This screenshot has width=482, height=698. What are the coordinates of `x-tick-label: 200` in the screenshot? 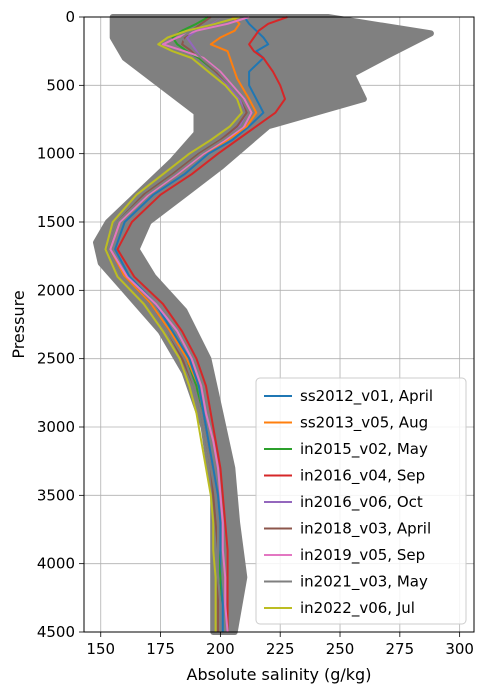 It's located at (220, 649).